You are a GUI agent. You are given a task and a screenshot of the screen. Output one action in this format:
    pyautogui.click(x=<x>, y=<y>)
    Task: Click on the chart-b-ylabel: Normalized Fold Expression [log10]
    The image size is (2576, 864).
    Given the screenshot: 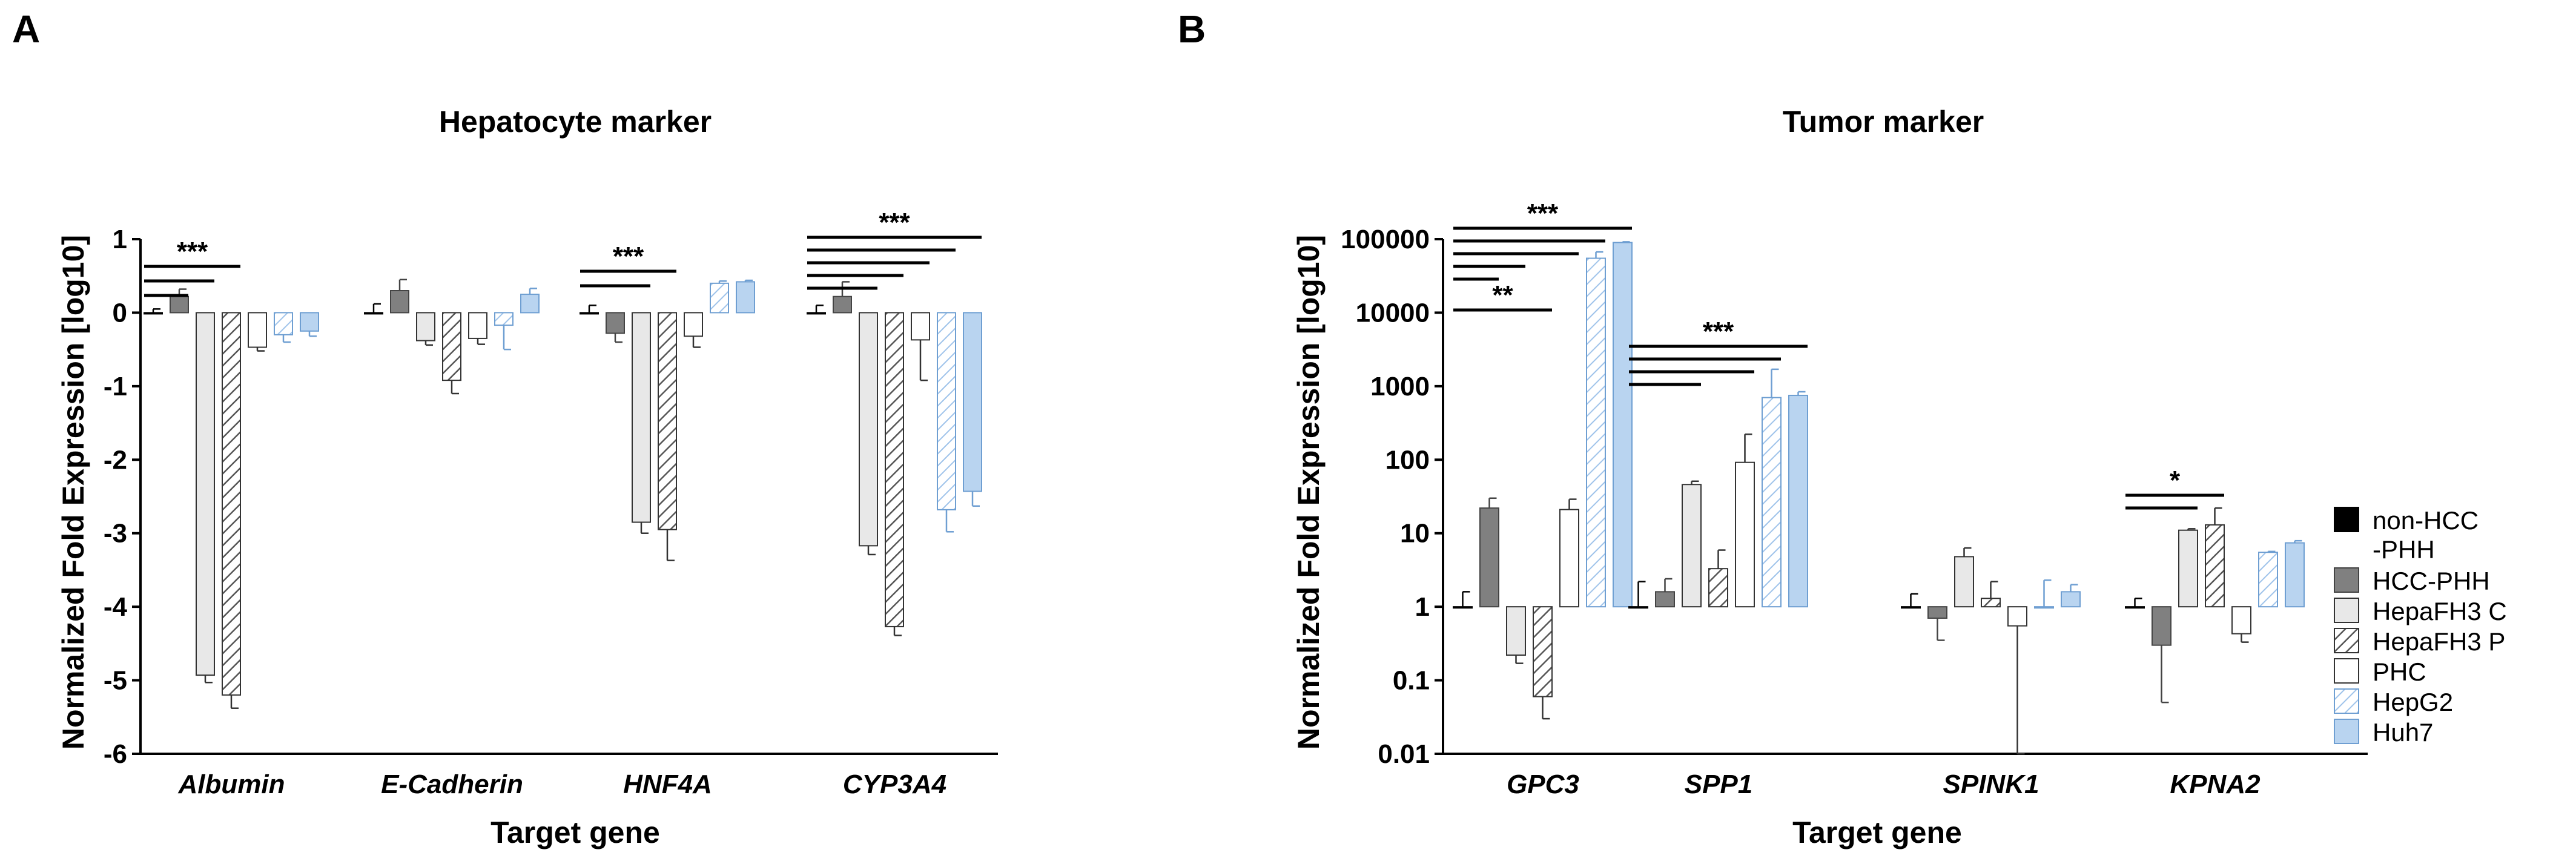 What is the action you would take?
    pyautogui.click(x=1309, y=493)
    